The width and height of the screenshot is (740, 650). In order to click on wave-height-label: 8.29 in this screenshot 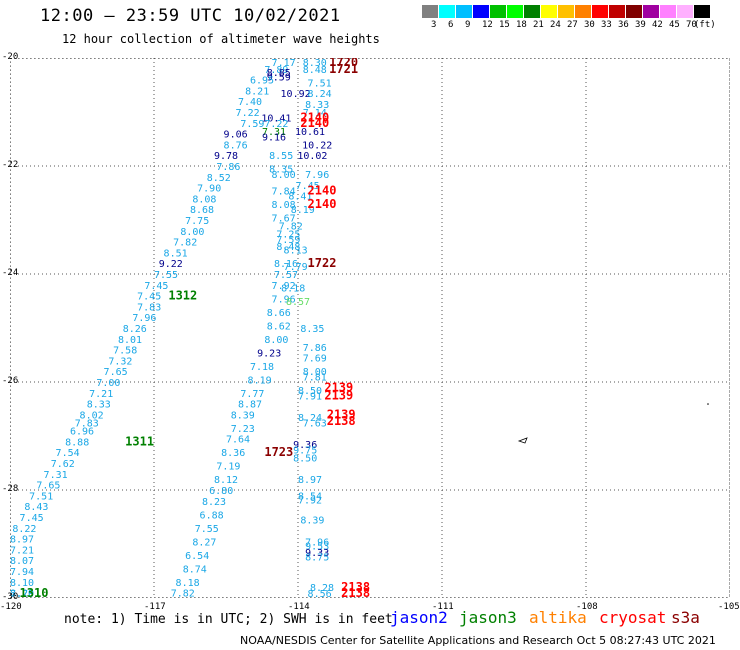, I will do `click(22, 593)`.